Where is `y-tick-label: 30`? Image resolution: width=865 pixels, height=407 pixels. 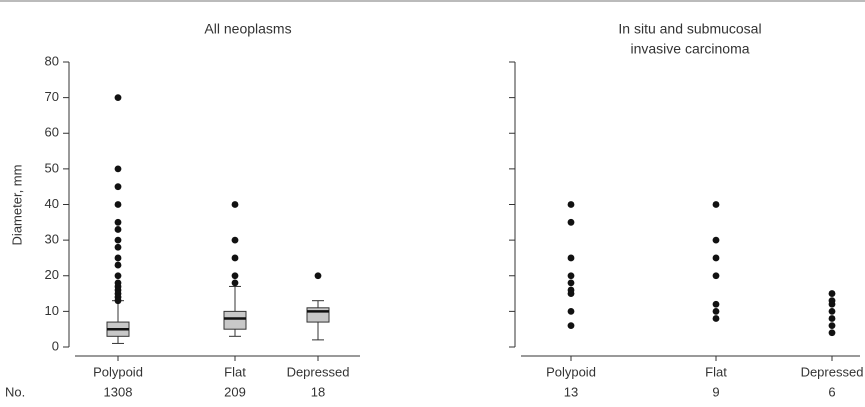
y-tick-label: 30 is located at coordinates (52, 239).